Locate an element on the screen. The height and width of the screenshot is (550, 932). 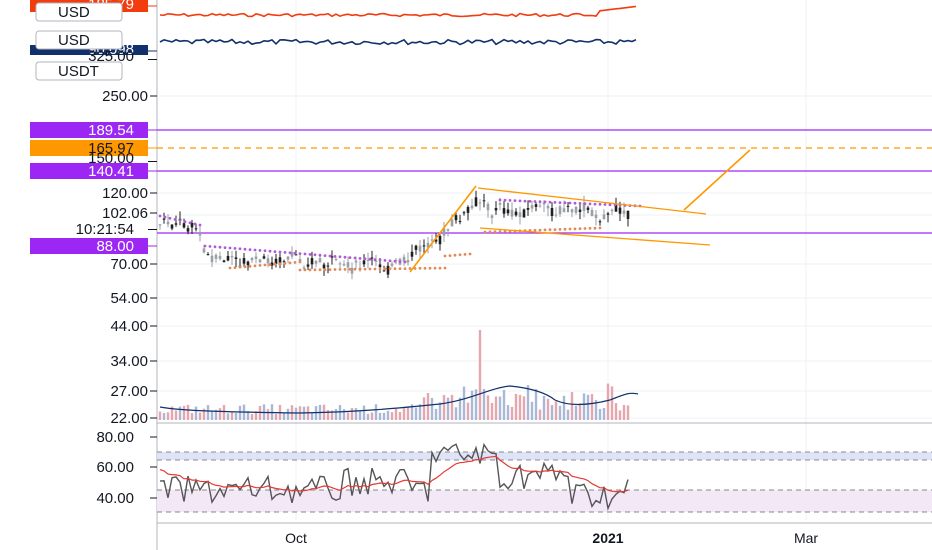
y-tick-label: 27.00 is located at coordinates (129, 391).